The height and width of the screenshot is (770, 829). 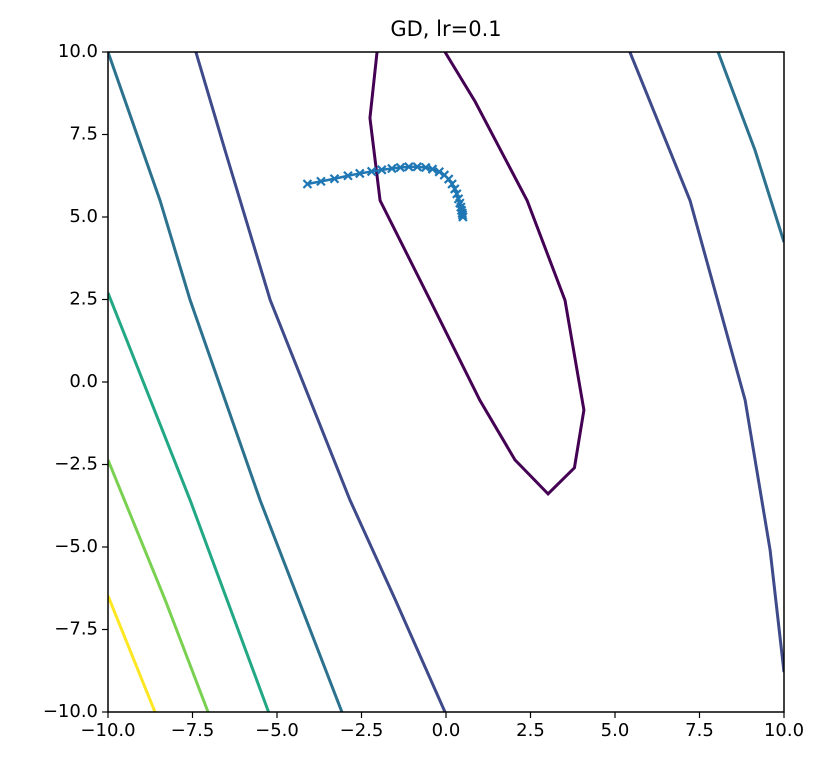 What do you see at coordinates (83, 299) in the screenshot?
I see `y-tick-label: 2.5` at bounding box center [83, 299].